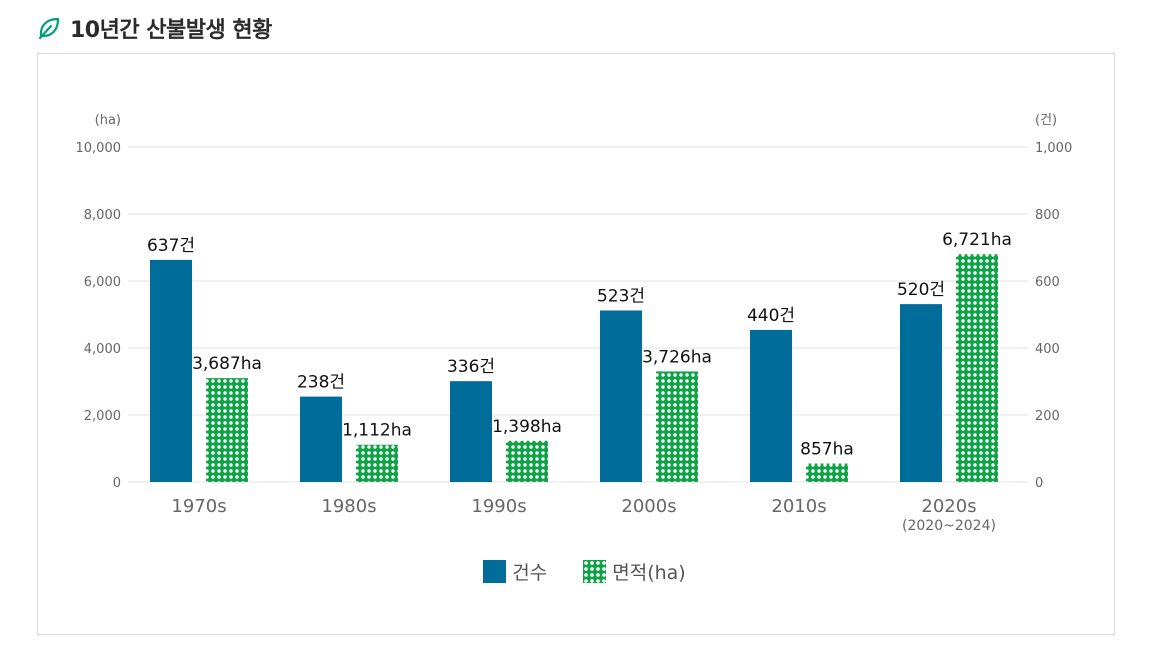 The width and height of the screenshot is (1169, 663). I want to click on bar-count-1970s, so click(171, 370).